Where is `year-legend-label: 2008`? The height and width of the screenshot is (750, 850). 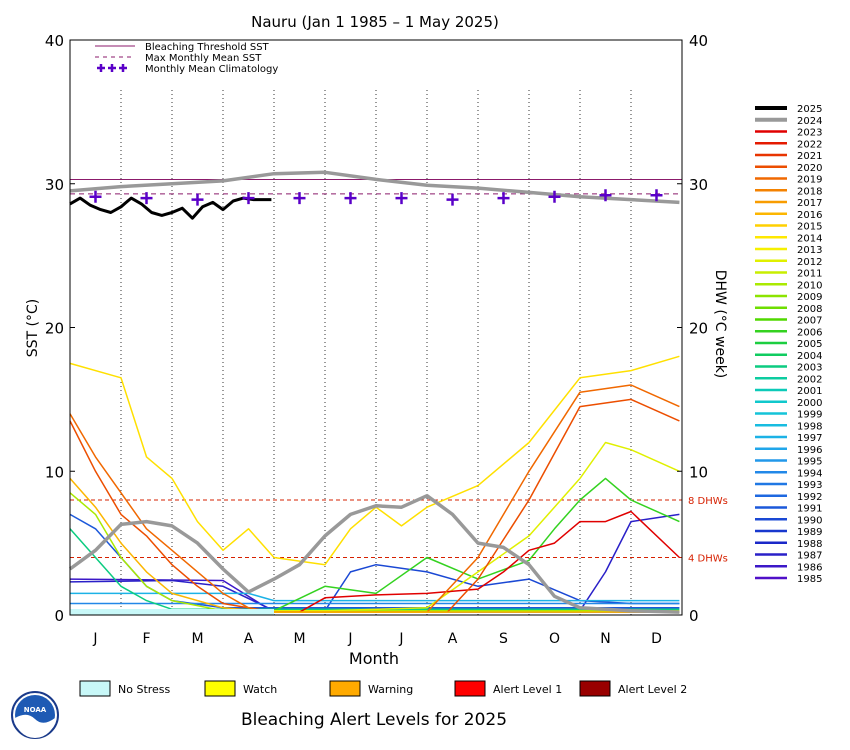
year-legend-label: 2008 is located at coordinates (809, 309).